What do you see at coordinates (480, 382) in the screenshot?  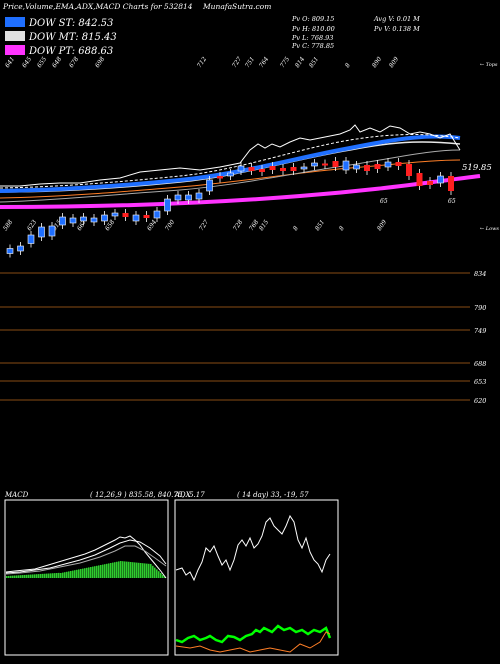 I see `price-axis-label: 653` at bounding box center [480, 382].